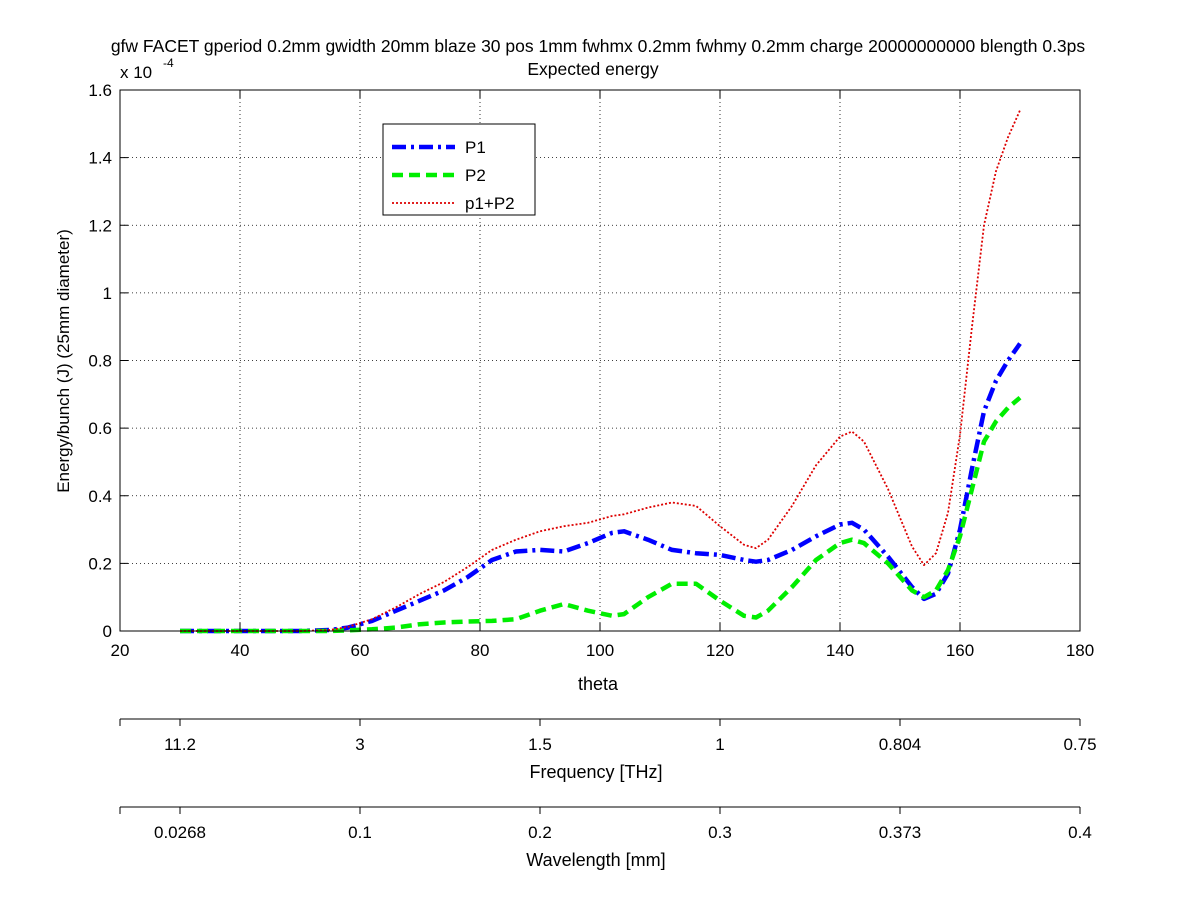  Describe the element at coordinates (595, 860) in the screenshot. I see `wavelength-axis-label: Wavelength [mm]` at that location.